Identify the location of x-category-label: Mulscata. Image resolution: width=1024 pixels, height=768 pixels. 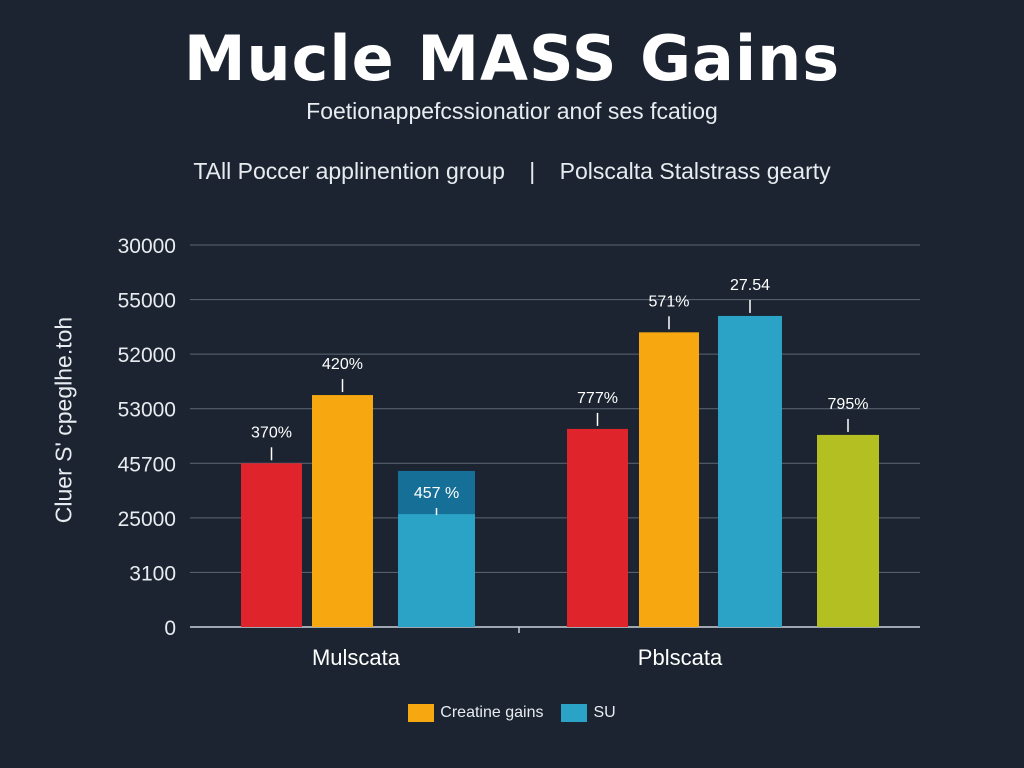
(356, 657).